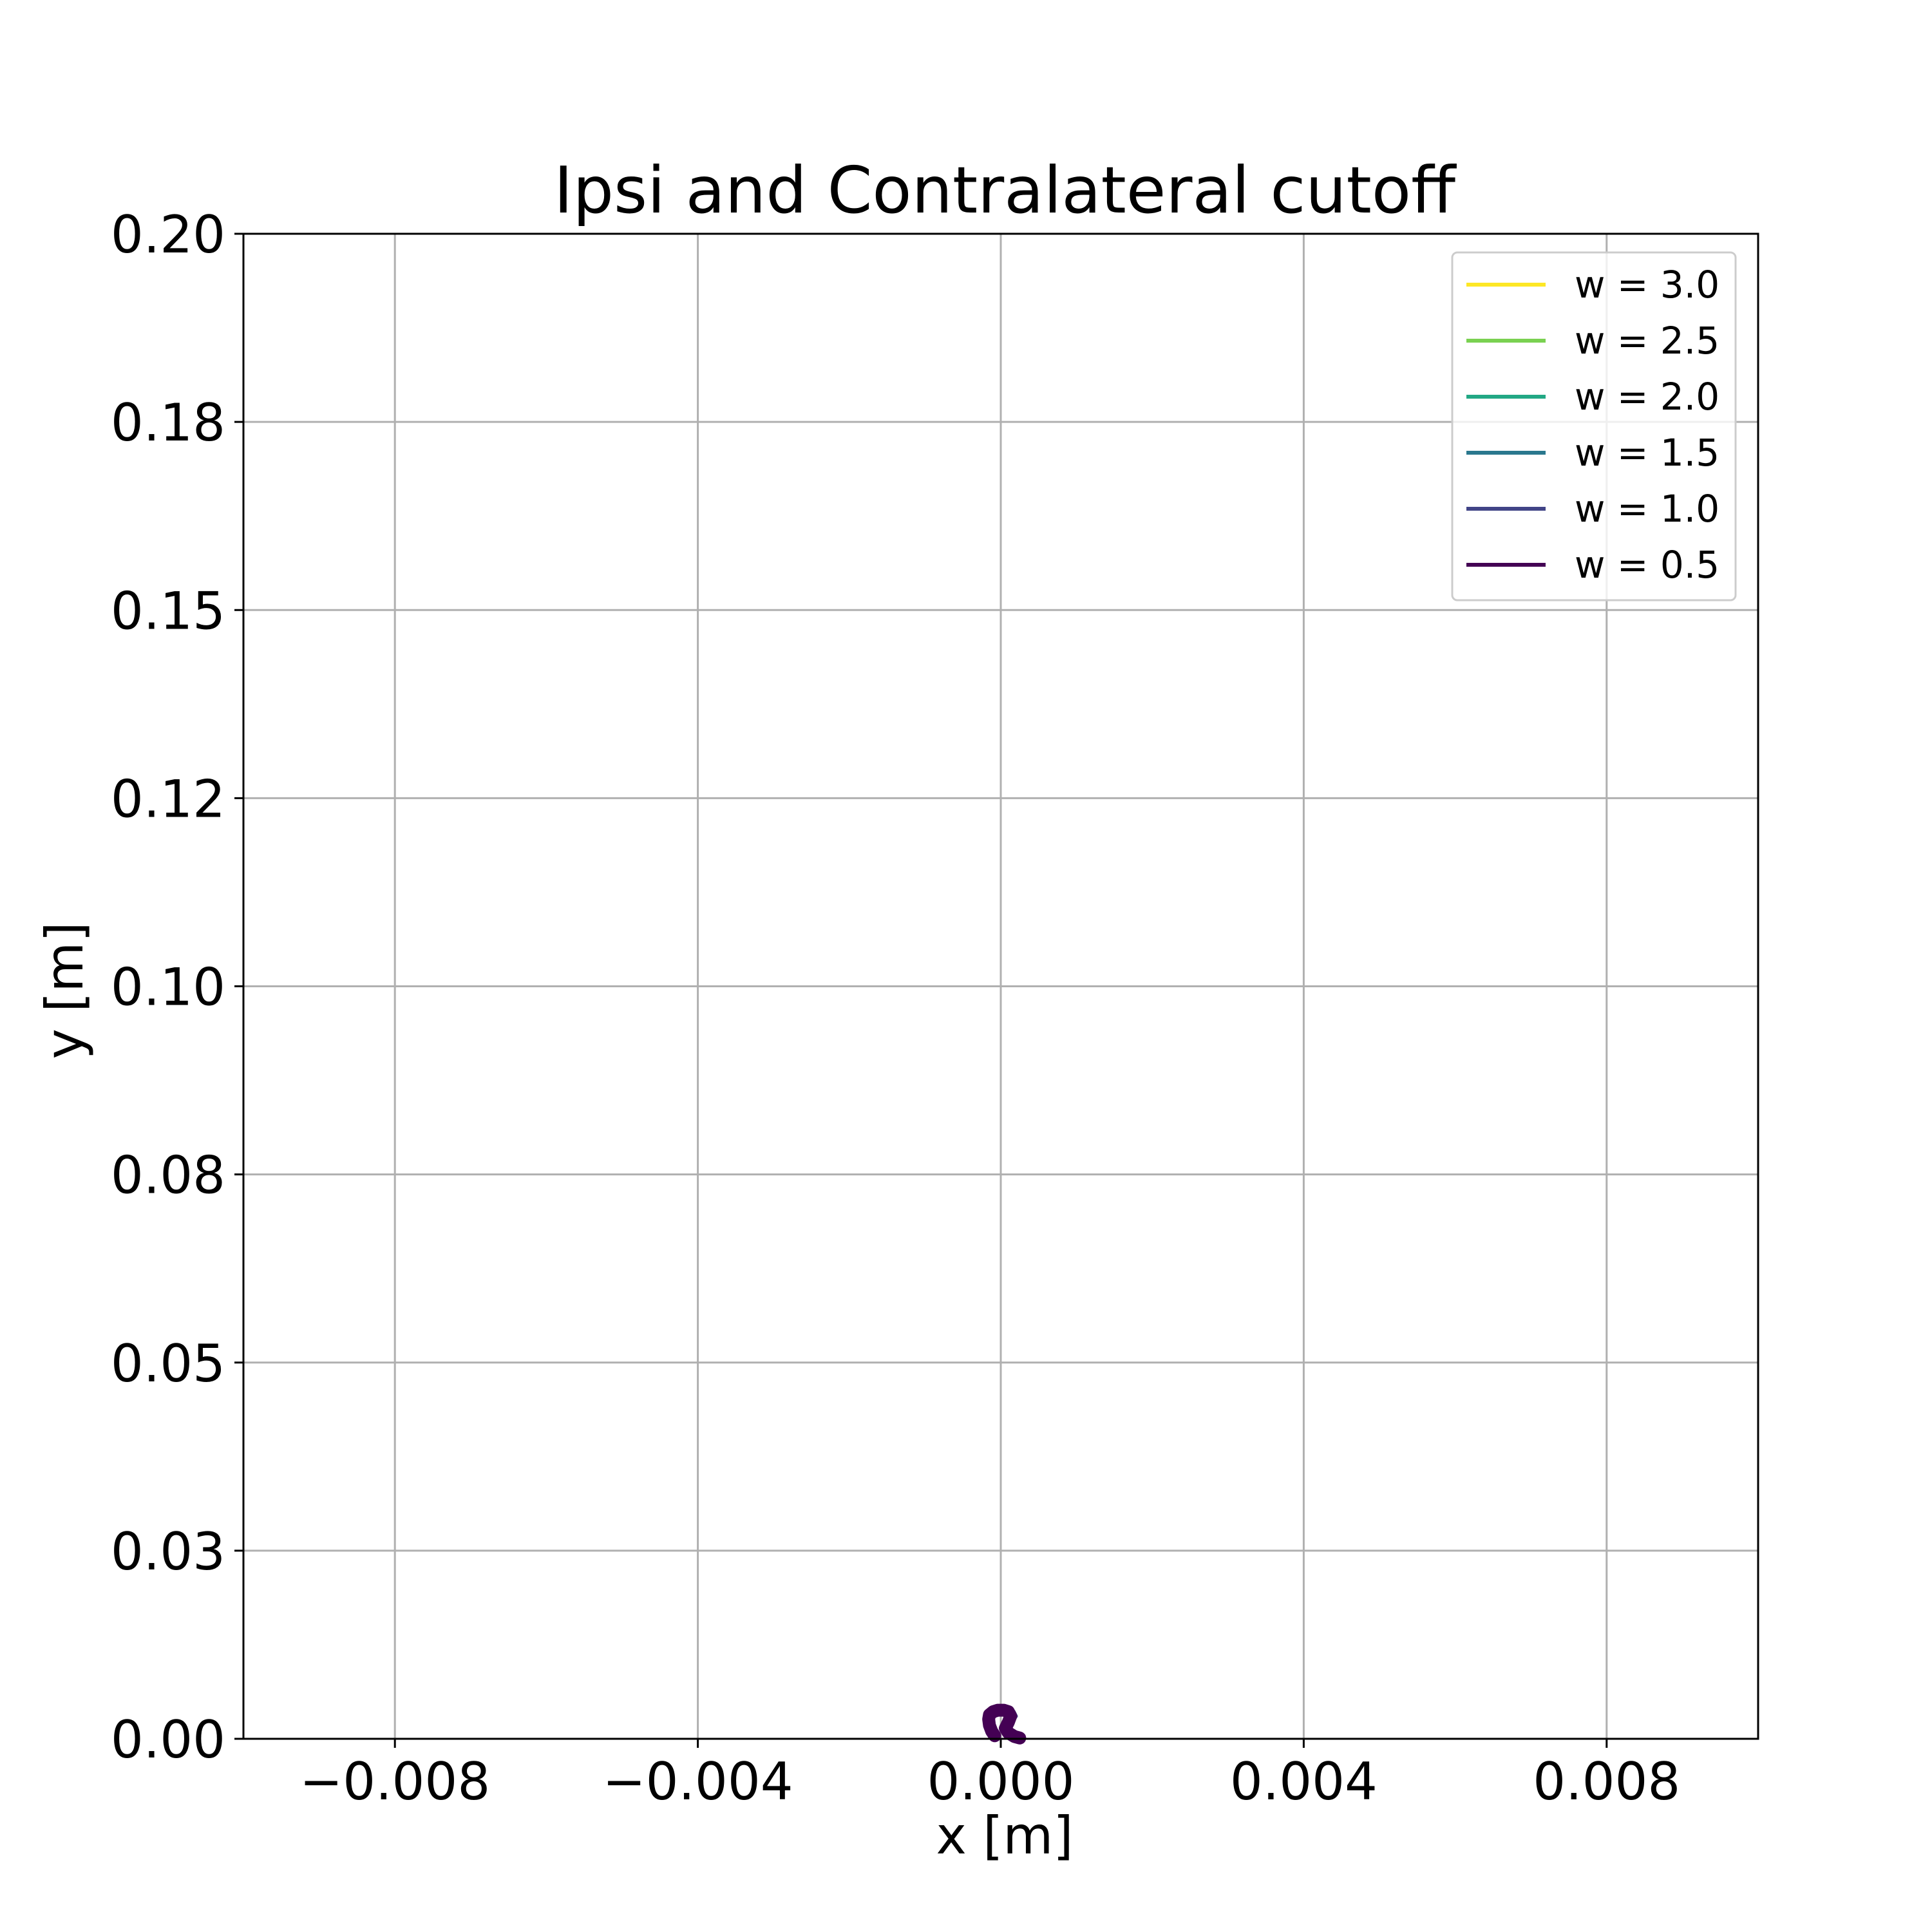 Image resolution: width=1932 pixels, height=1932 pixels. What do you see at coordinates (1647, 397) in the screenshot?
I see `legend-label: w = 2.0` at bounding box center [1647, 397].